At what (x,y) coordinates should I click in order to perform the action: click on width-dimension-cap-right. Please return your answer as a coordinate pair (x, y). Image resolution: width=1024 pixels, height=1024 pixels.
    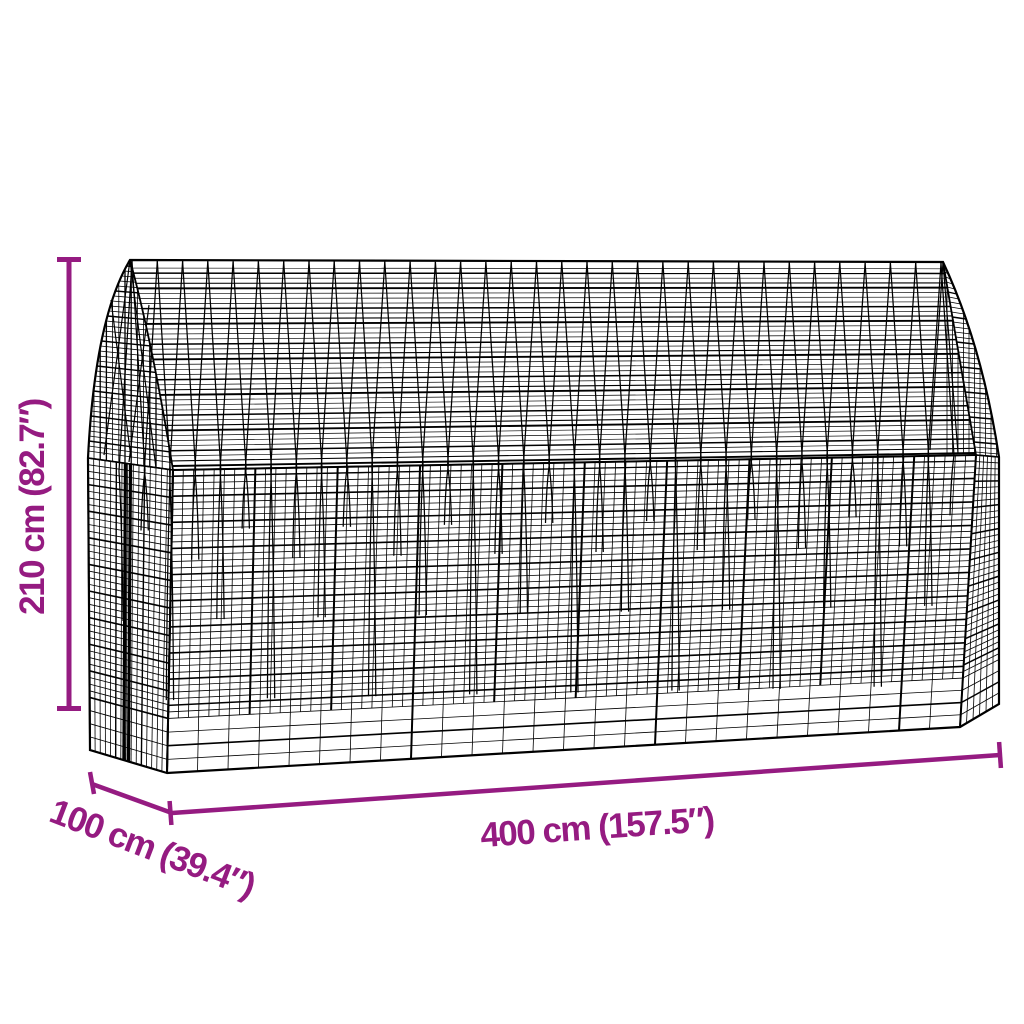
    Looking at the image, I should click on (1000, 755).